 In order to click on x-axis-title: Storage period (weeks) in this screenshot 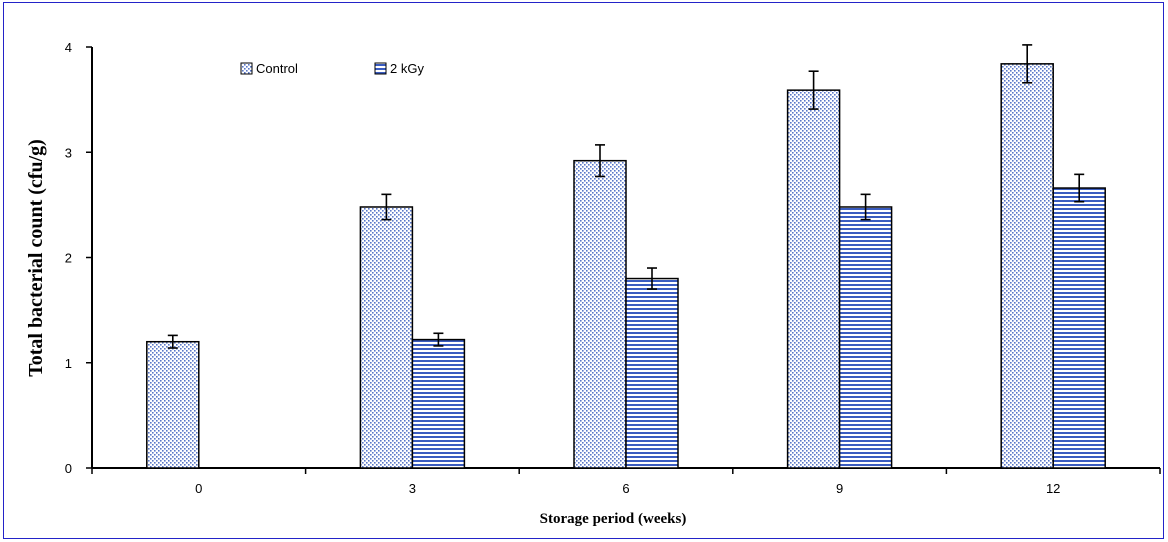, I will do `click(613, 519)`.